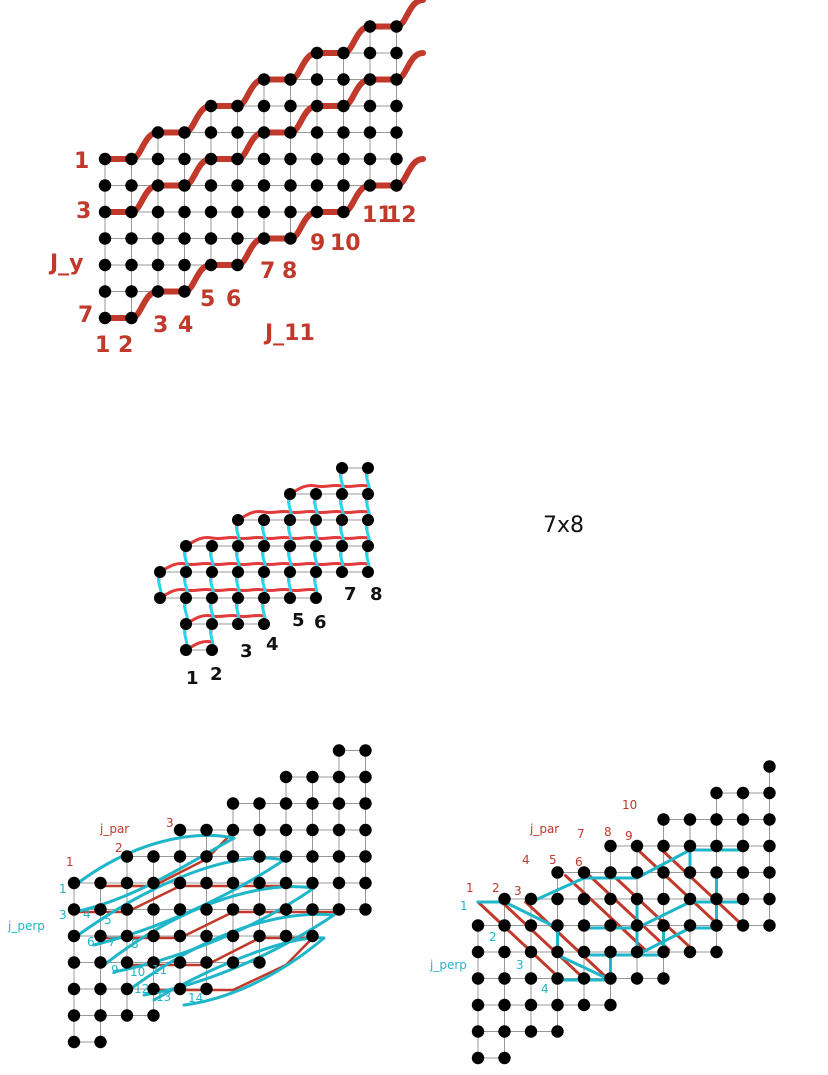  I want to click on panel4-red-number-6: 6, so click(579, 862).